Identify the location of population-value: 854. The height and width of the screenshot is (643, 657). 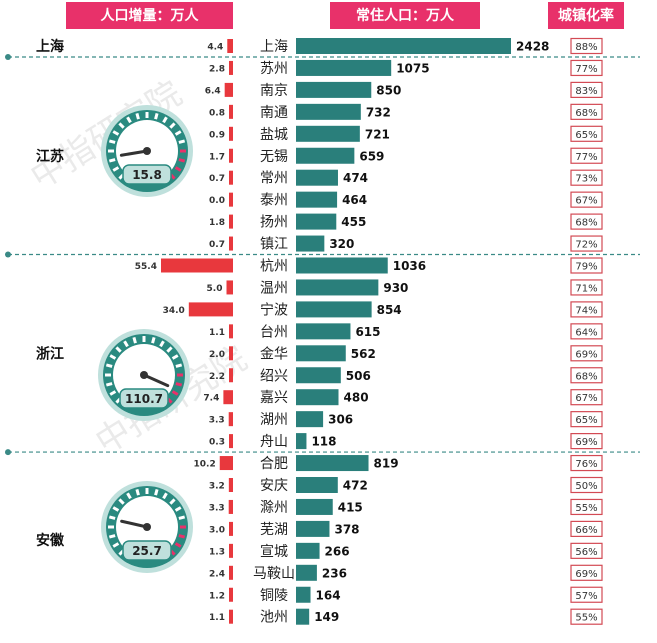
(389, 310).